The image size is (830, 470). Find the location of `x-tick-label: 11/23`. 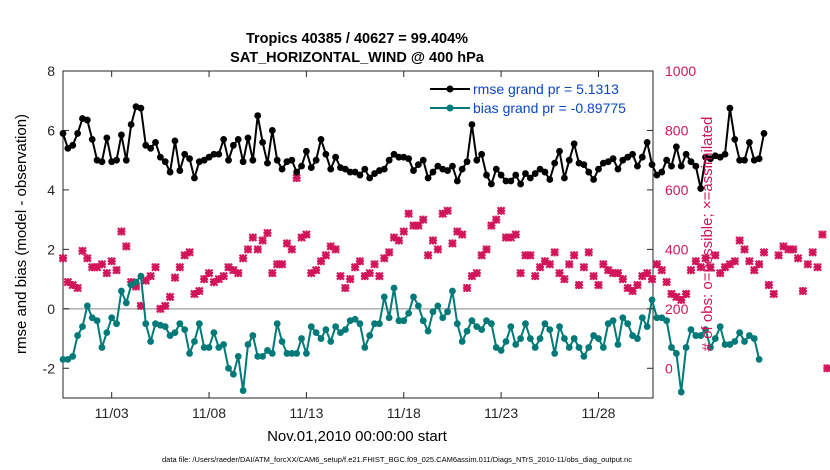

x-tick-label: 11/23 is located at coordinates (501, 413).